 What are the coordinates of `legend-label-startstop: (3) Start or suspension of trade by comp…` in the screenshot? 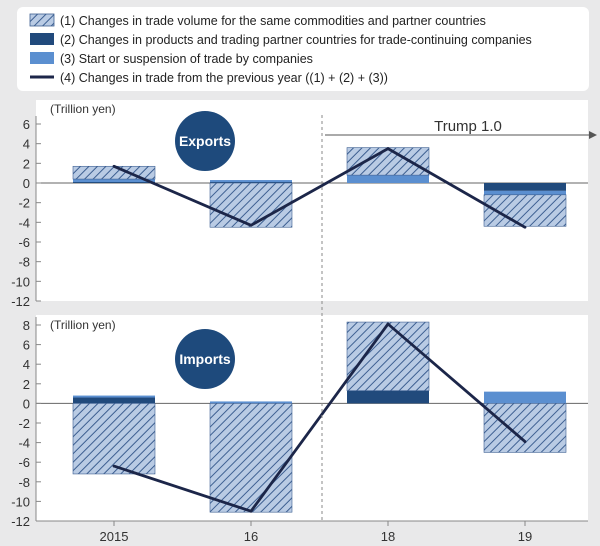 It's located at (186, 59).